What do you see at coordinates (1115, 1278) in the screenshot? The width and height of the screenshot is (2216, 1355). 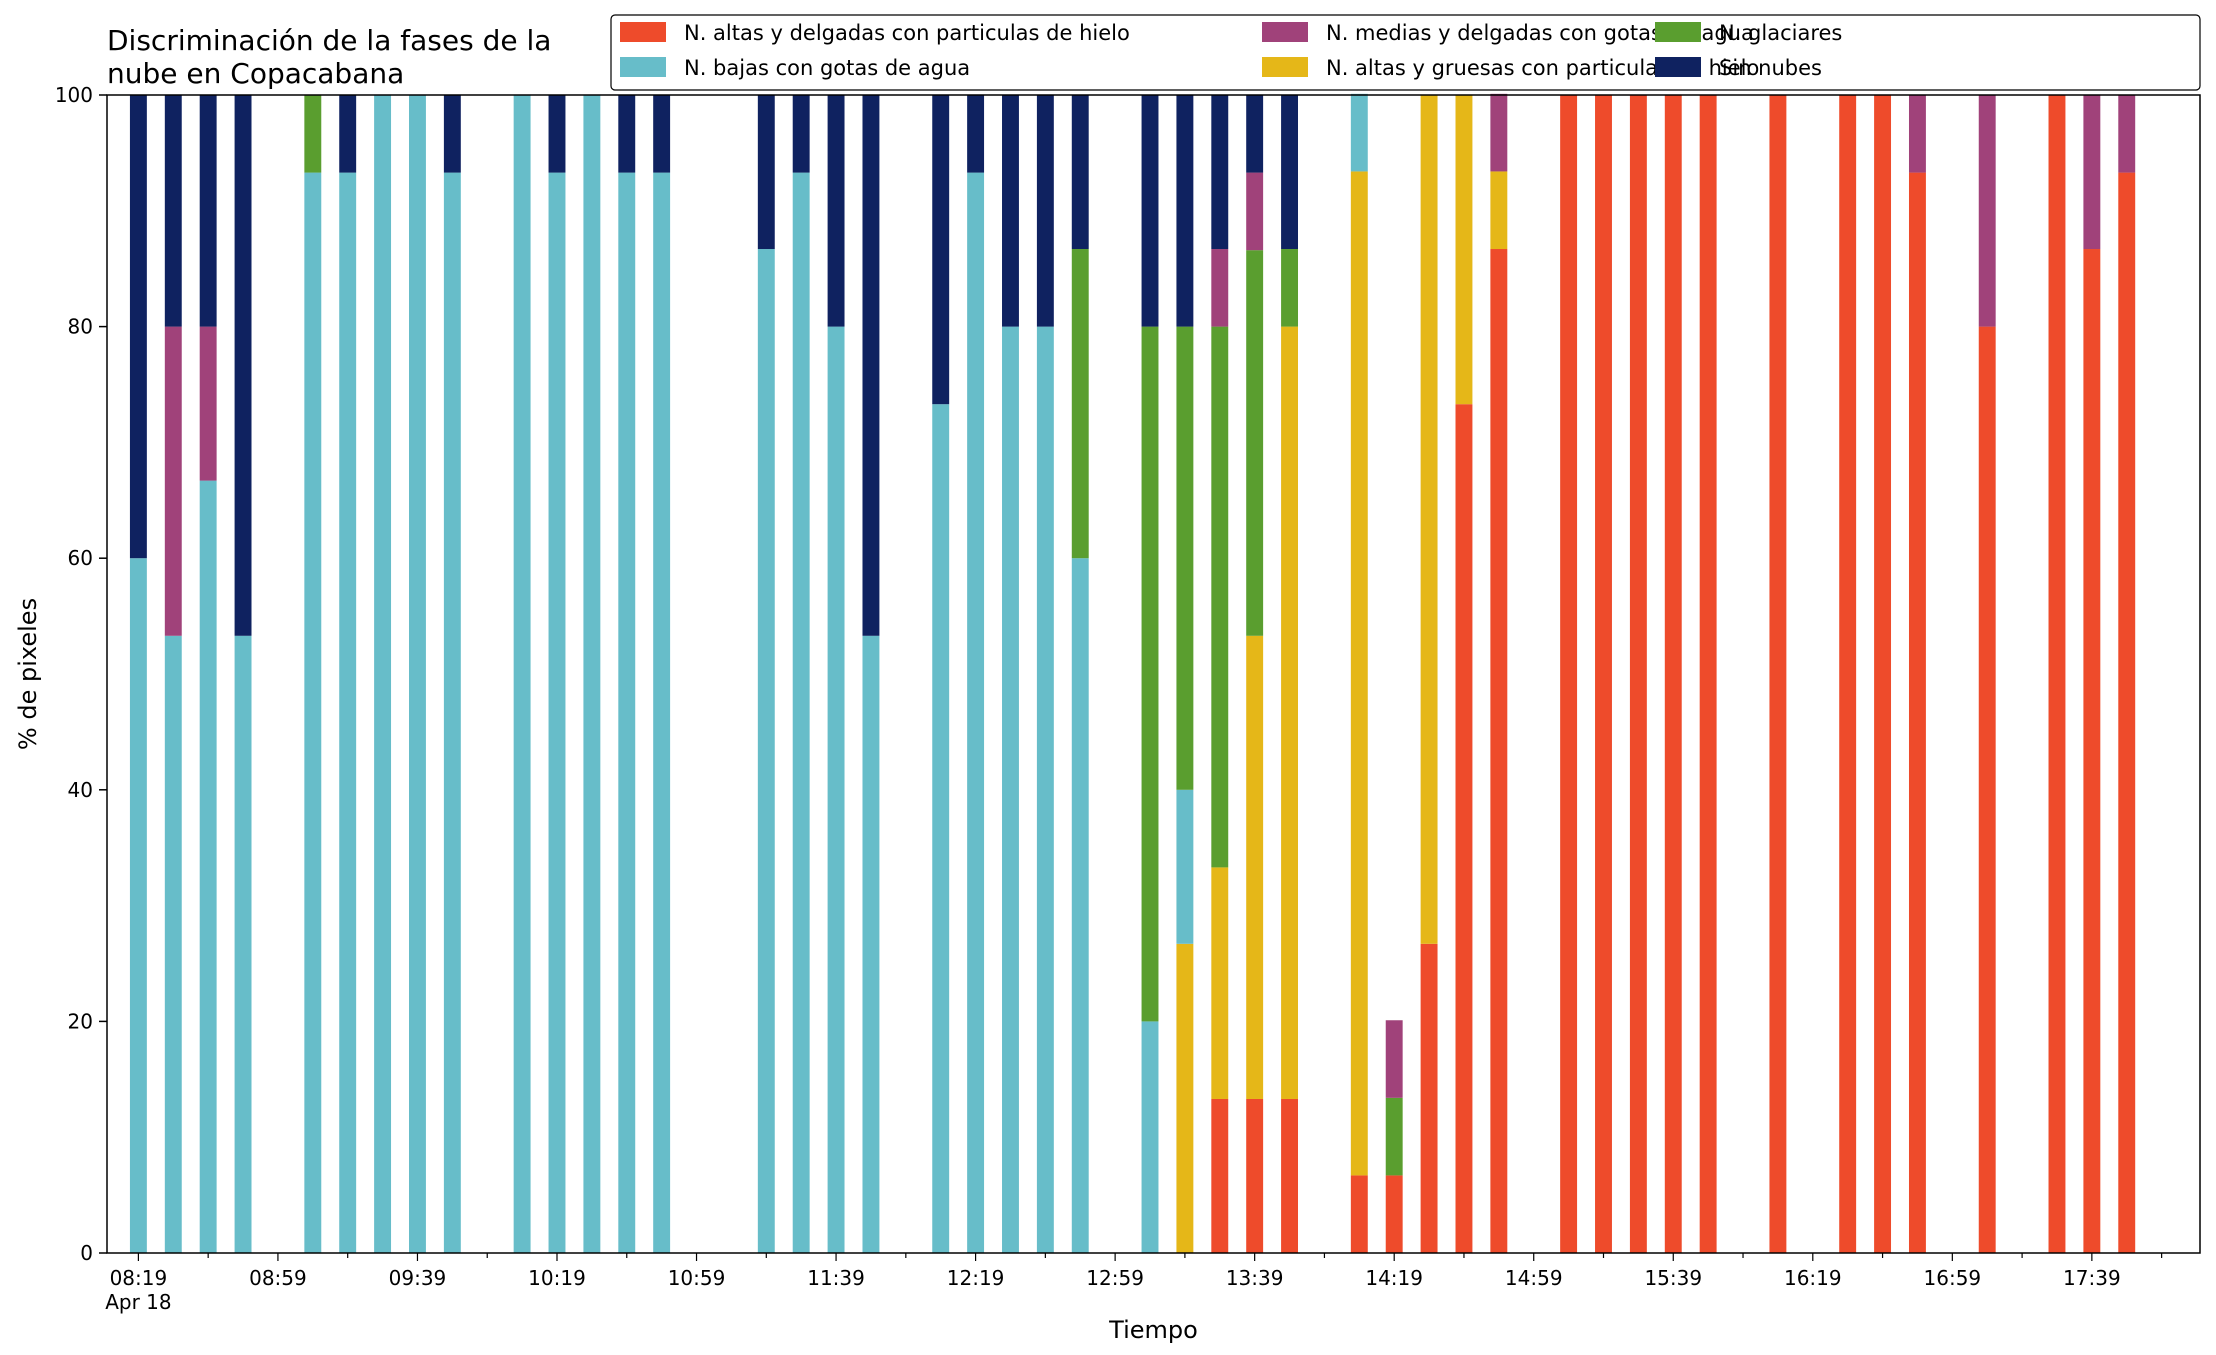 I see `x-tick-label: 12:59` at bounding box center [1115, 1278].